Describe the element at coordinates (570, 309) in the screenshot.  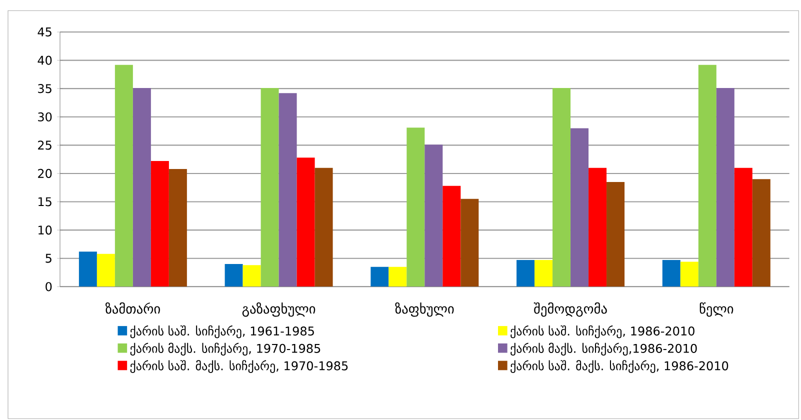
I see `x-tick-label: შემოდგომა` at that location.